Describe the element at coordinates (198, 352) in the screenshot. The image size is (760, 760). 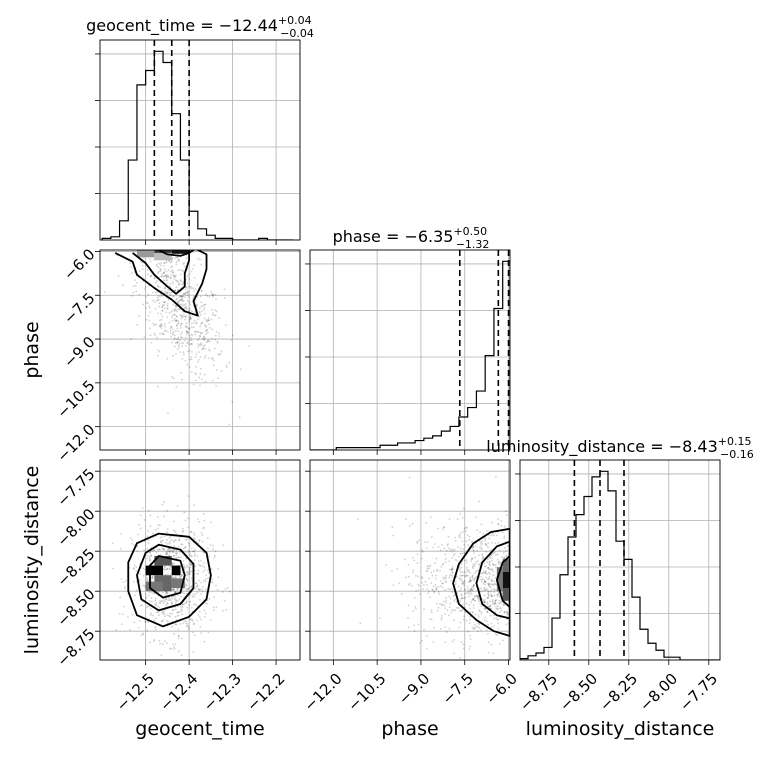
I see `panel-phase-vs-geocent-time` at that location.